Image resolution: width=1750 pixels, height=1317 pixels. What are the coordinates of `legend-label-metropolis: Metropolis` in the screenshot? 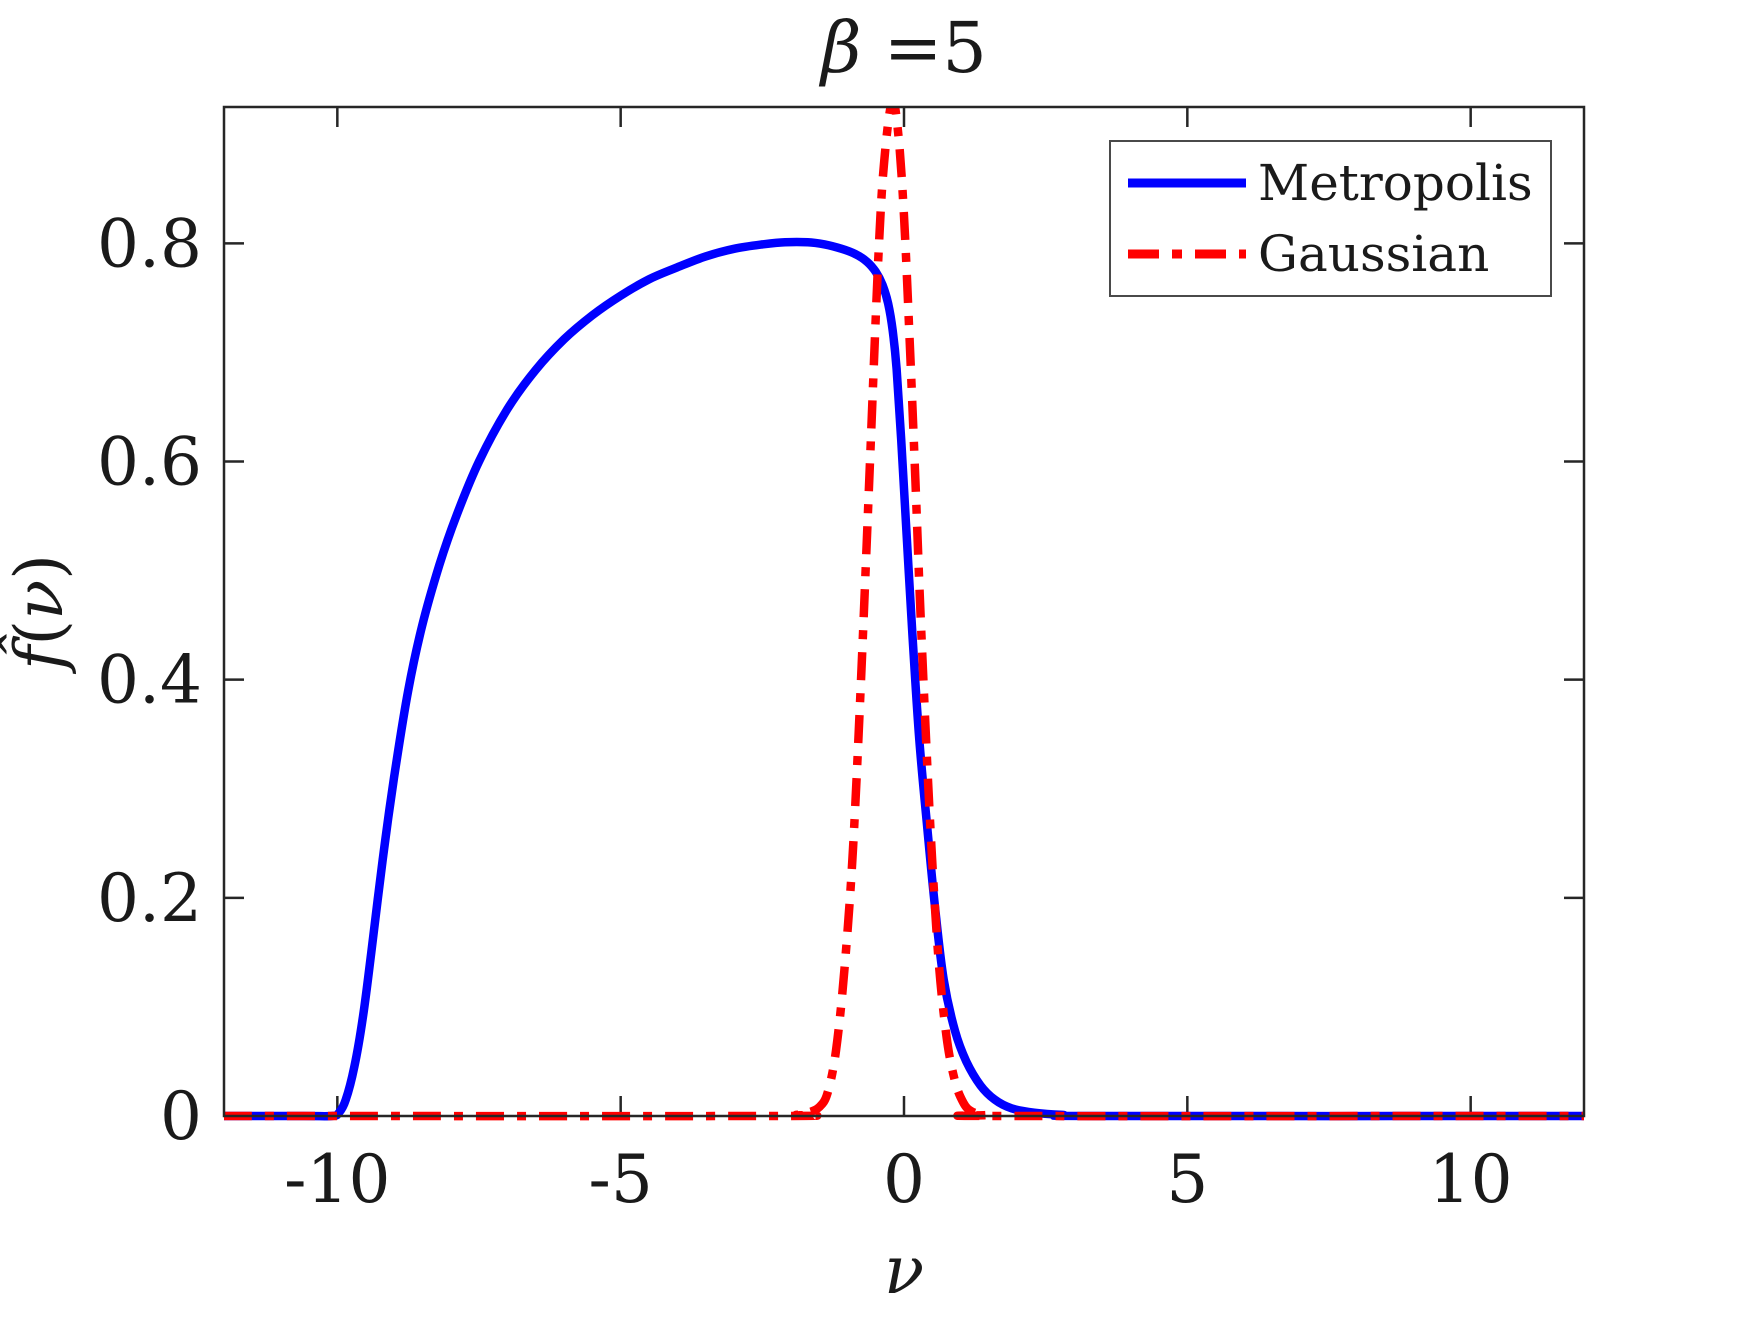 It's located at (1395, 183).